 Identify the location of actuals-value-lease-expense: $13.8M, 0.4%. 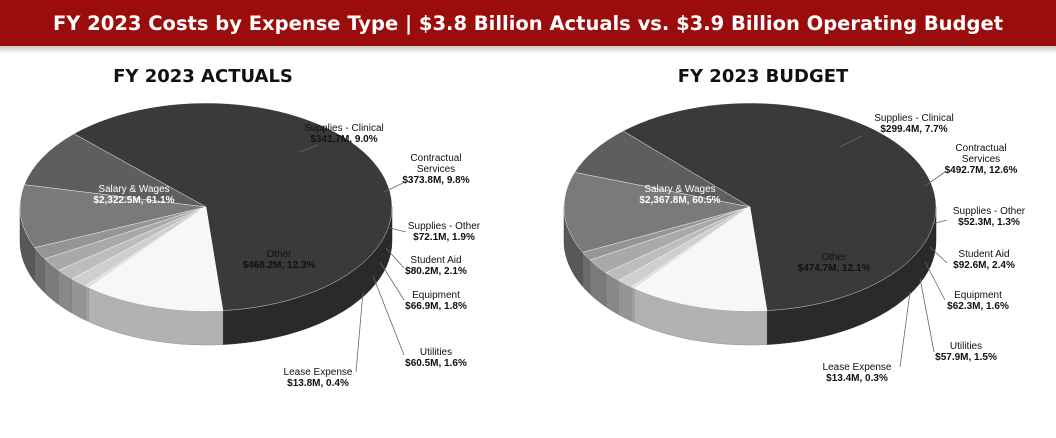
(318, 383).